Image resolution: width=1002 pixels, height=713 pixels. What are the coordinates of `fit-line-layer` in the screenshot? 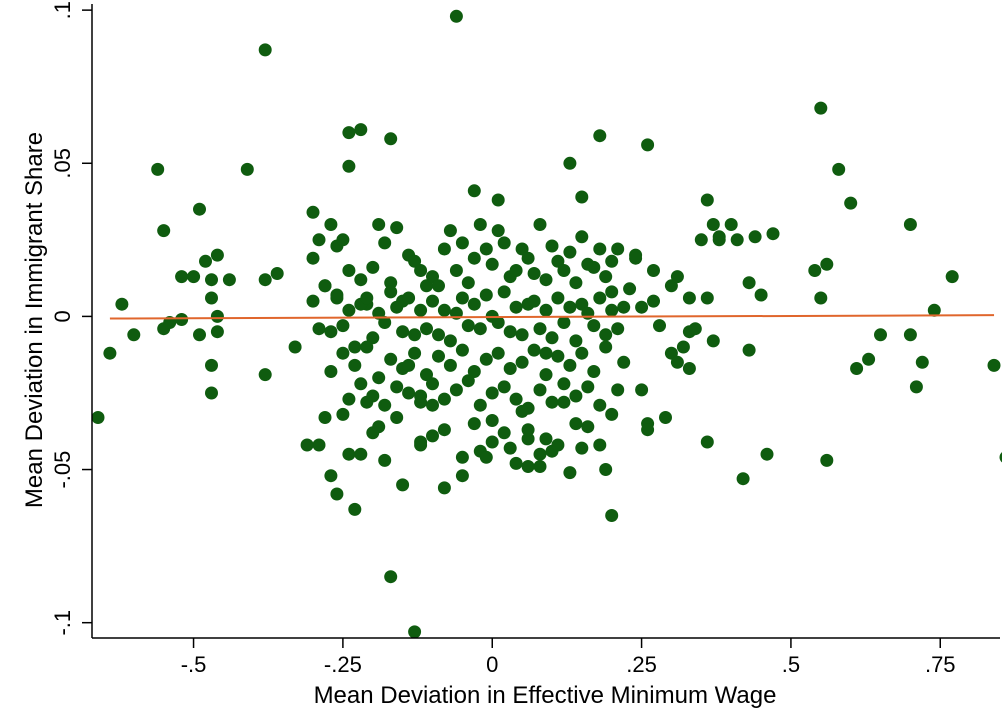 It's located at (552, 317).